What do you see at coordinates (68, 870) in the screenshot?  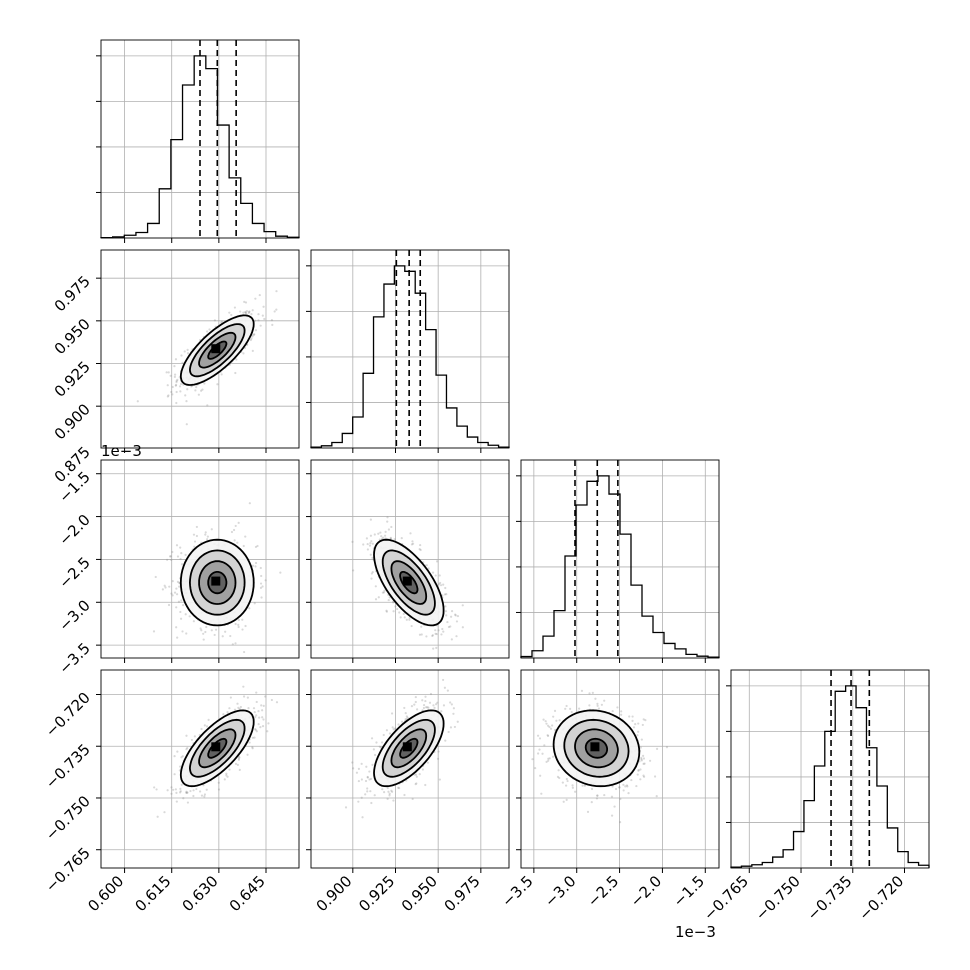 I see `y-tick-label: −0.765` at bounding box center [68, 870].